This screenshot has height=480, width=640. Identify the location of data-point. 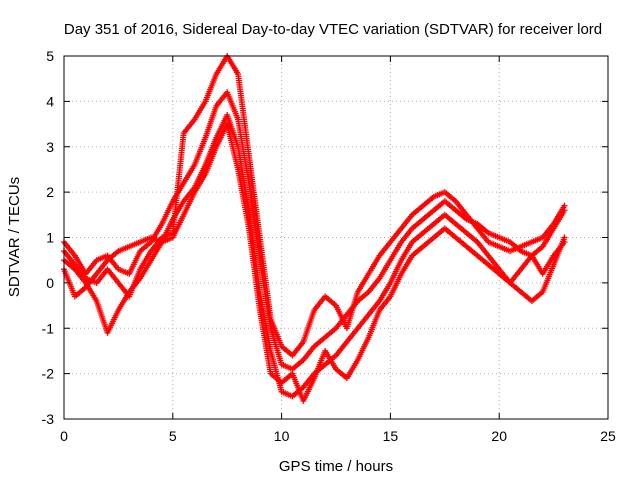
(564, 205).